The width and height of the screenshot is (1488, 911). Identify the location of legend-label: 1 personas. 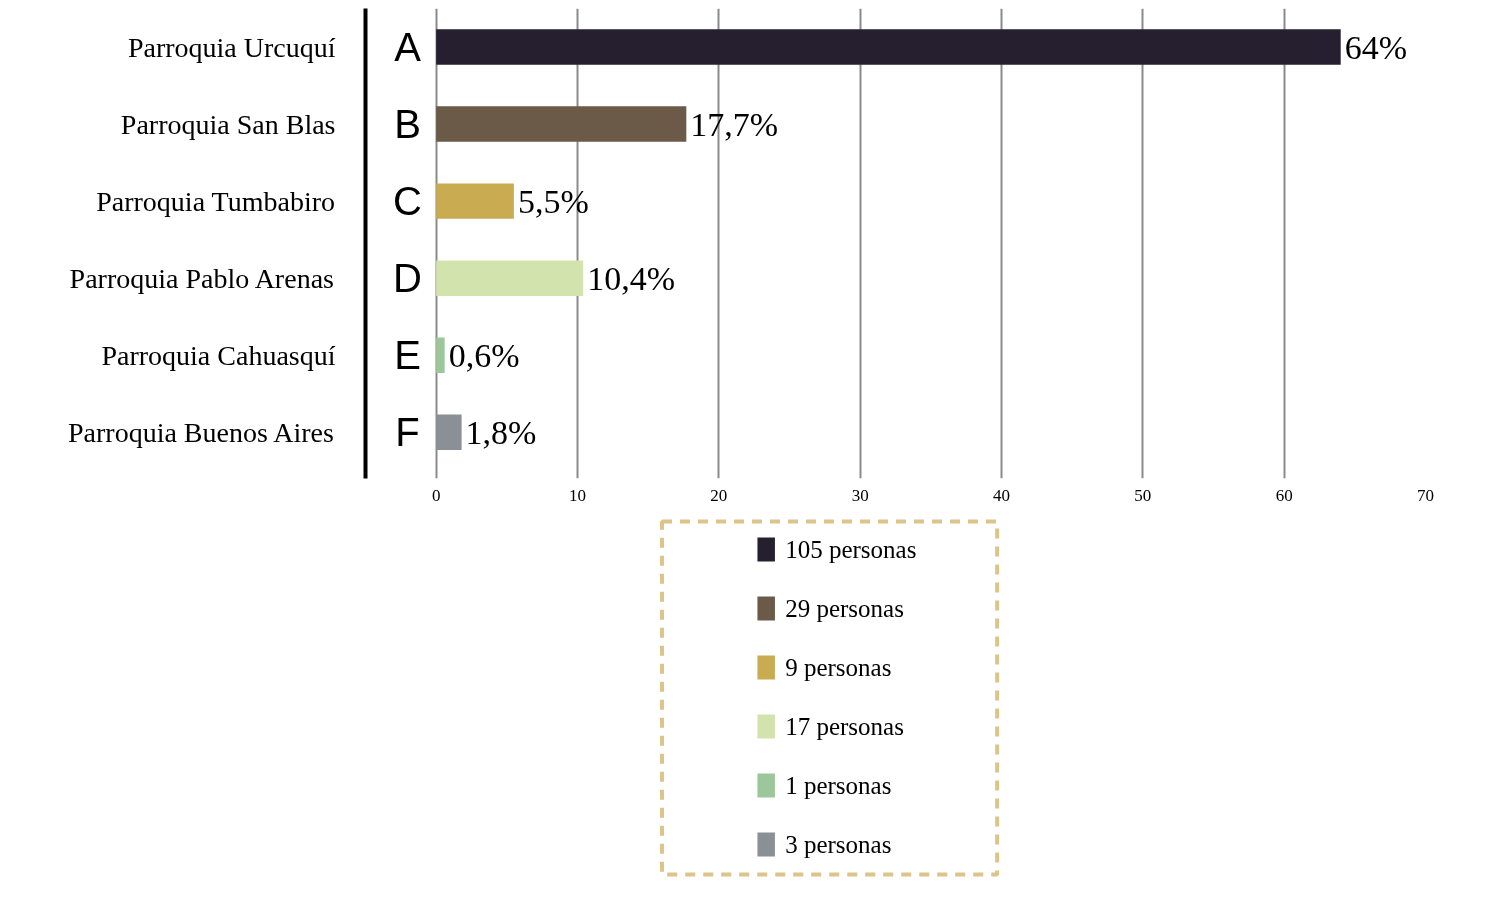
(838, 785).